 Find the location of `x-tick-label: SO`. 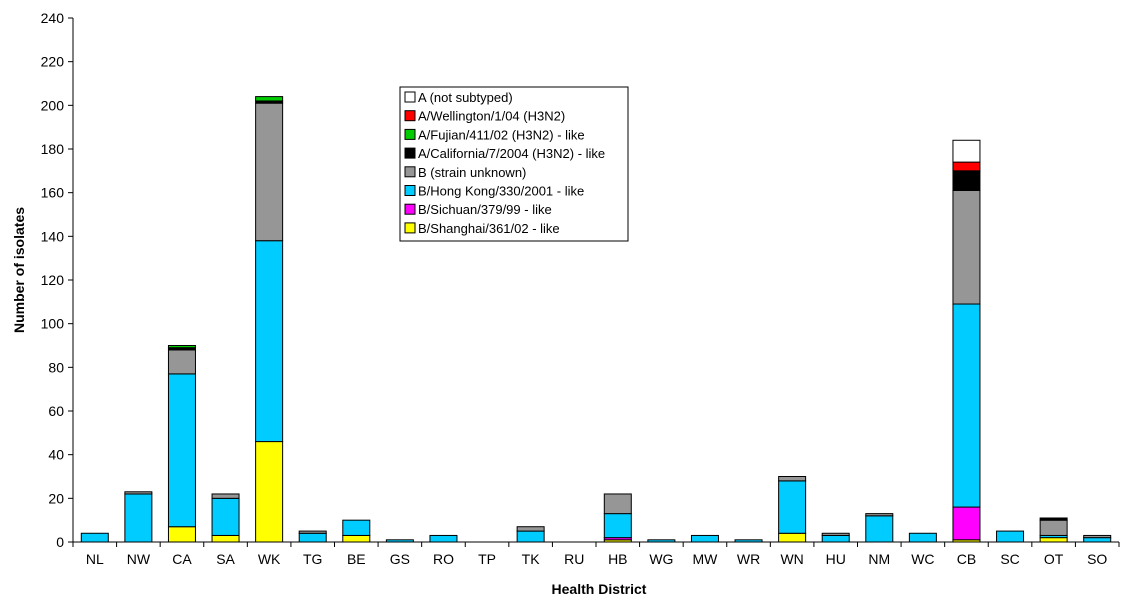

x-tick-label: SO is located at coordinates (1097, 559).